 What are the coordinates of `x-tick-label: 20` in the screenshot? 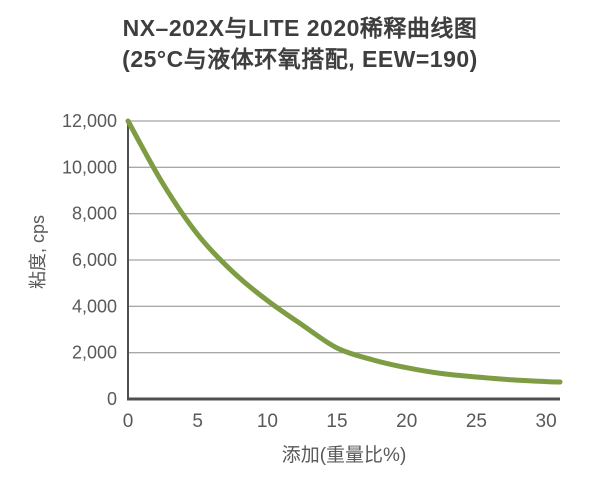 It's located at (406, 421).